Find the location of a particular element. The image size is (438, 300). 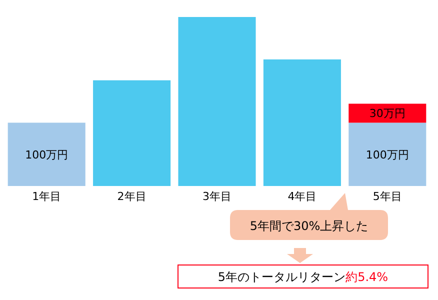

x-tick-label: 2年目 is located at coordinates (131, 196).